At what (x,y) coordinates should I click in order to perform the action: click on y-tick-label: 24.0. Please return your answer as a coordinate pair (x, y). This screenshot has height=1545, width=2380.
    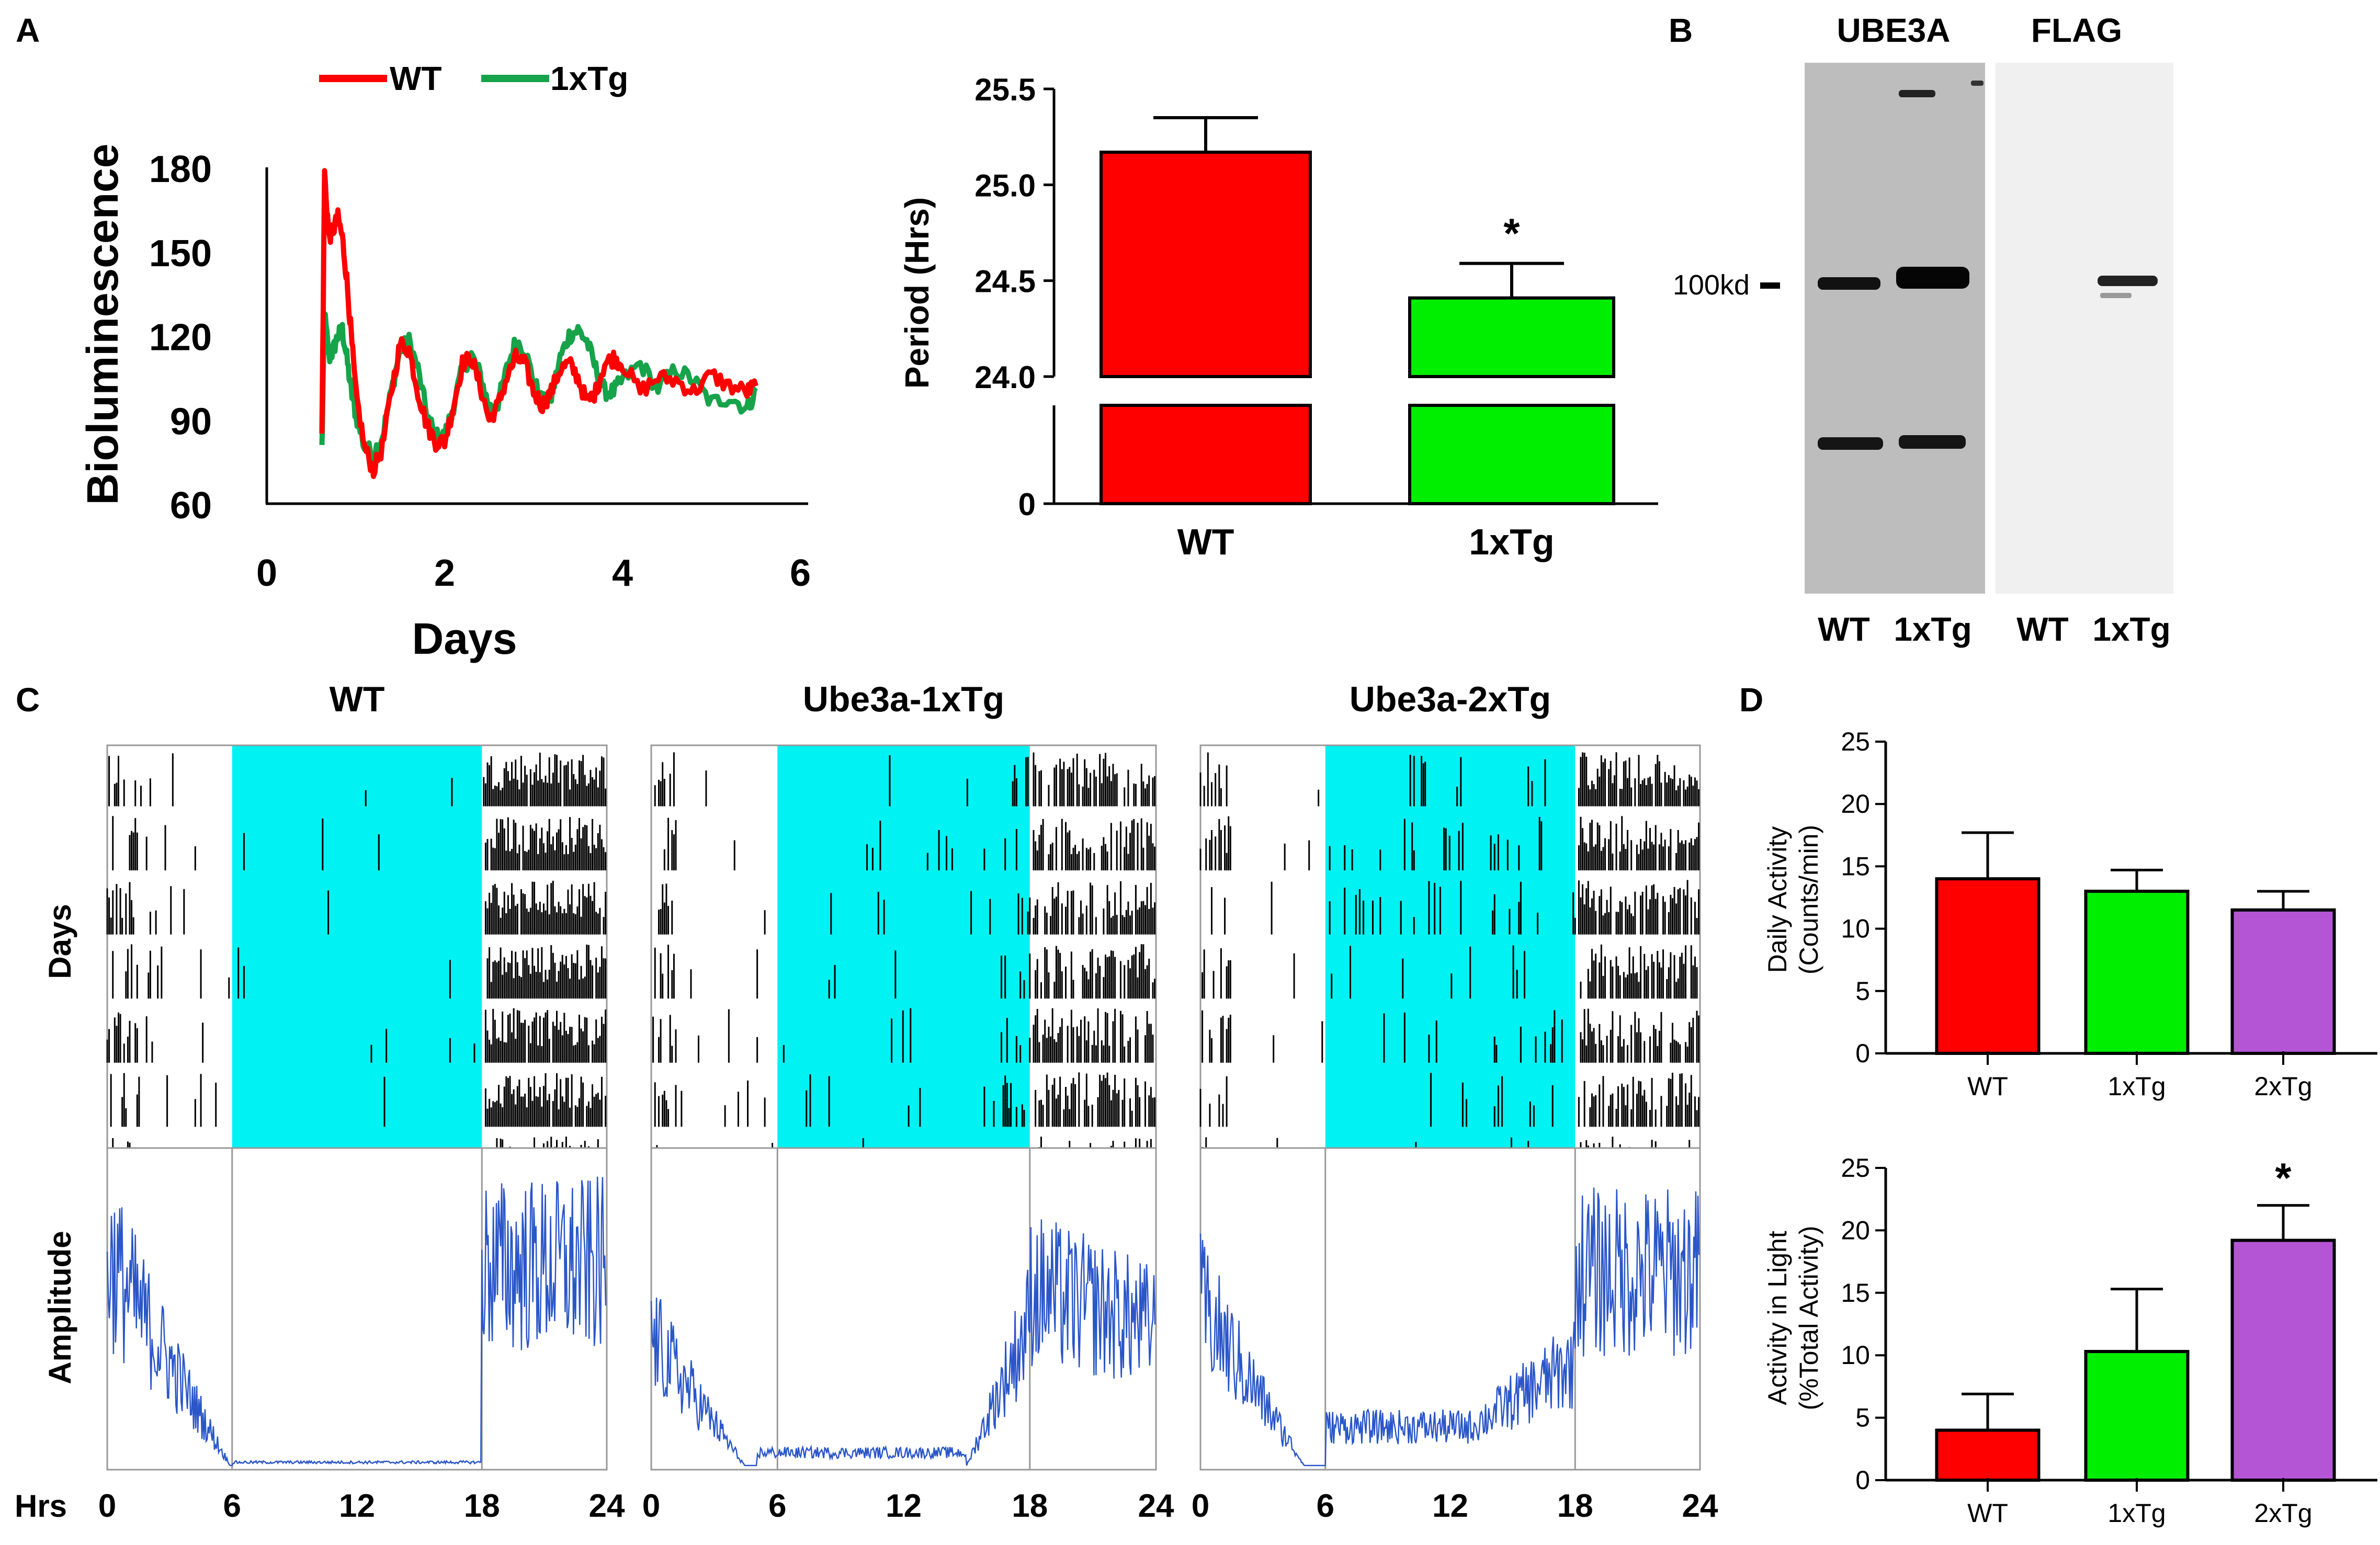
    Looking at the image, I should click on (1005, 377).